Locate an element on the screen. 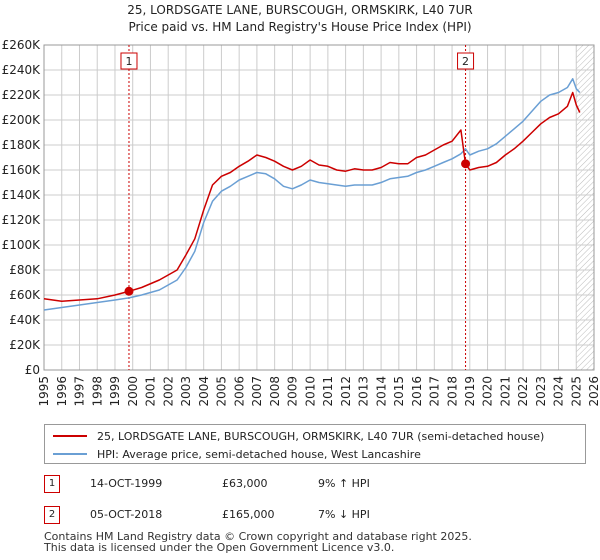  sale-price-1: £63,000 is located at coordinates (245, 483).